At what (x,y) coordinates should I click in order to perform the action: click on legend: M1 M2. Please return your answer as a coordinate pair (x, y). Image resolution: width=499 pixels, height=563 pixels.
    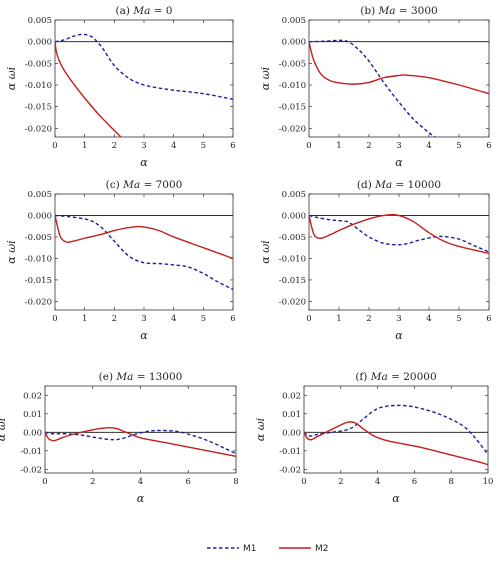
    Looking at the image, I should click on (268, 549).